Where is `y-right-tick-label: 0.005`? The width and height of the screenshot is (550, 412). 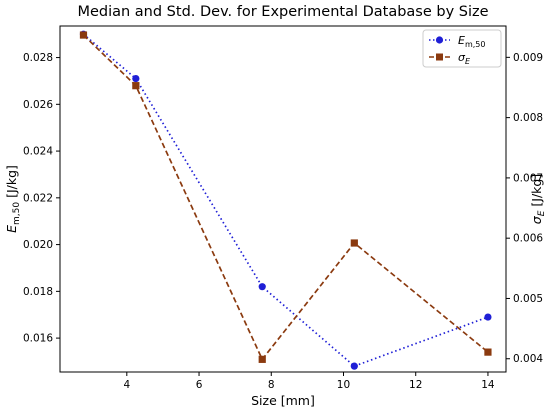
y-right-tick-label: 0.005 is located at coordinates (528, 299).